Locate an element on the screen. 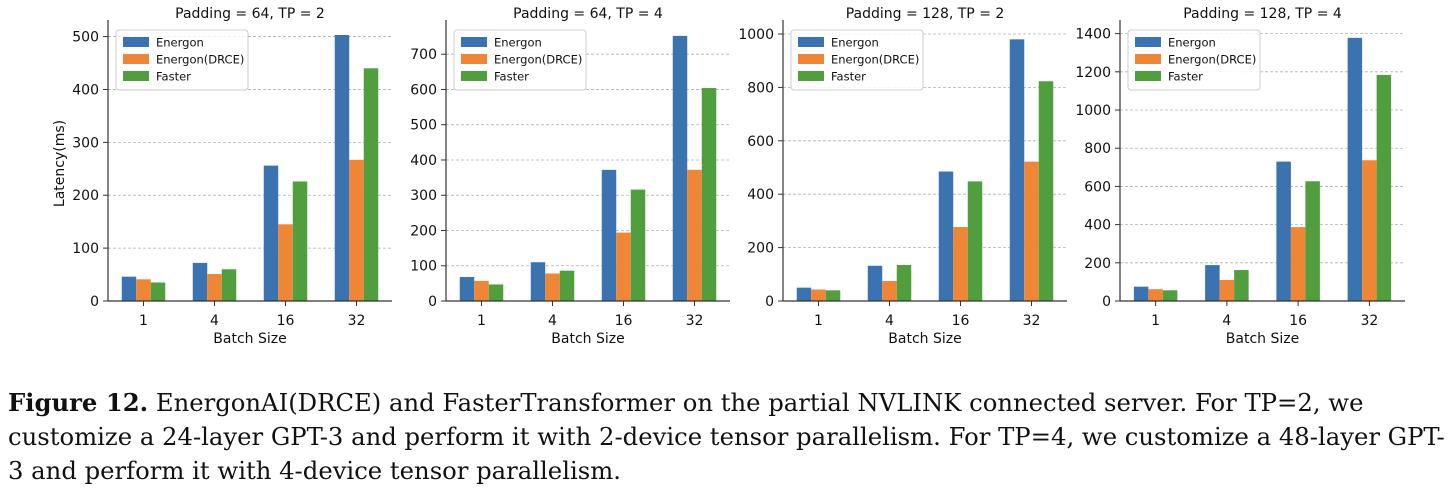  chart-title: Padding = 64, TP = 4 is located at coordinates (588, 14).